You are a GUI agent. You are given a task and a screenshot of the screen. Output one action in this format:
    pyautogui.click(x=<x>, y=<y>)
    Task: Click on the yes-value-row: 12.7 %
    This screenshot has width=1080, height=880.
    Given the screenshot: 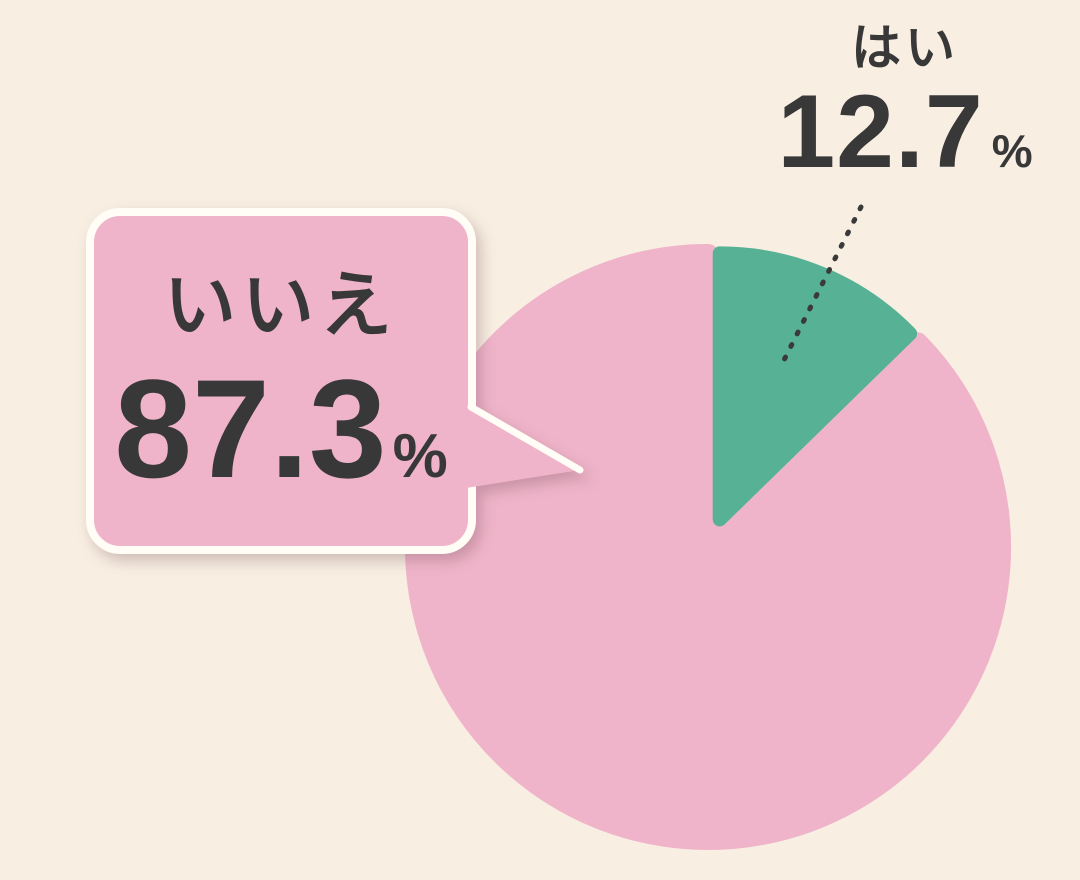 What is the action you would take?
    pyautogui.click(x=905, y=132)
    